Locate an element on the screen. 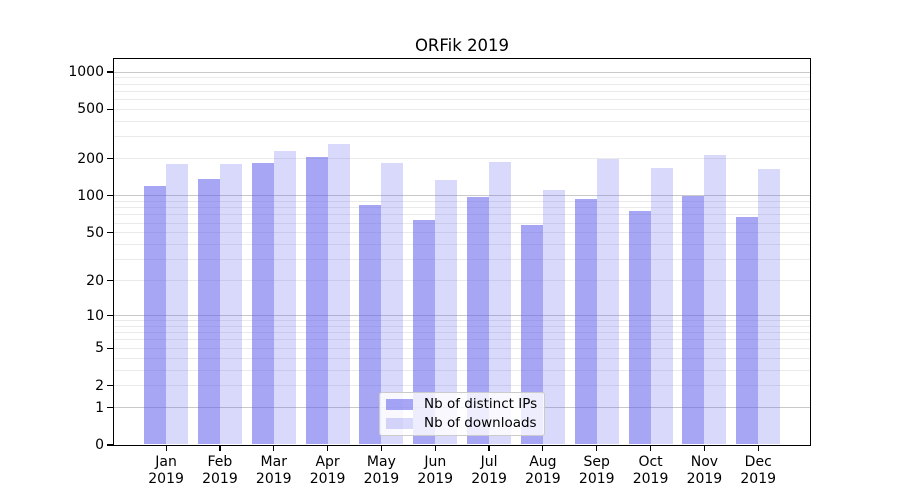 The height and width of the screenshot is (500, 900). bar-distinct-ips-mar is located at coordinates (262, 303).